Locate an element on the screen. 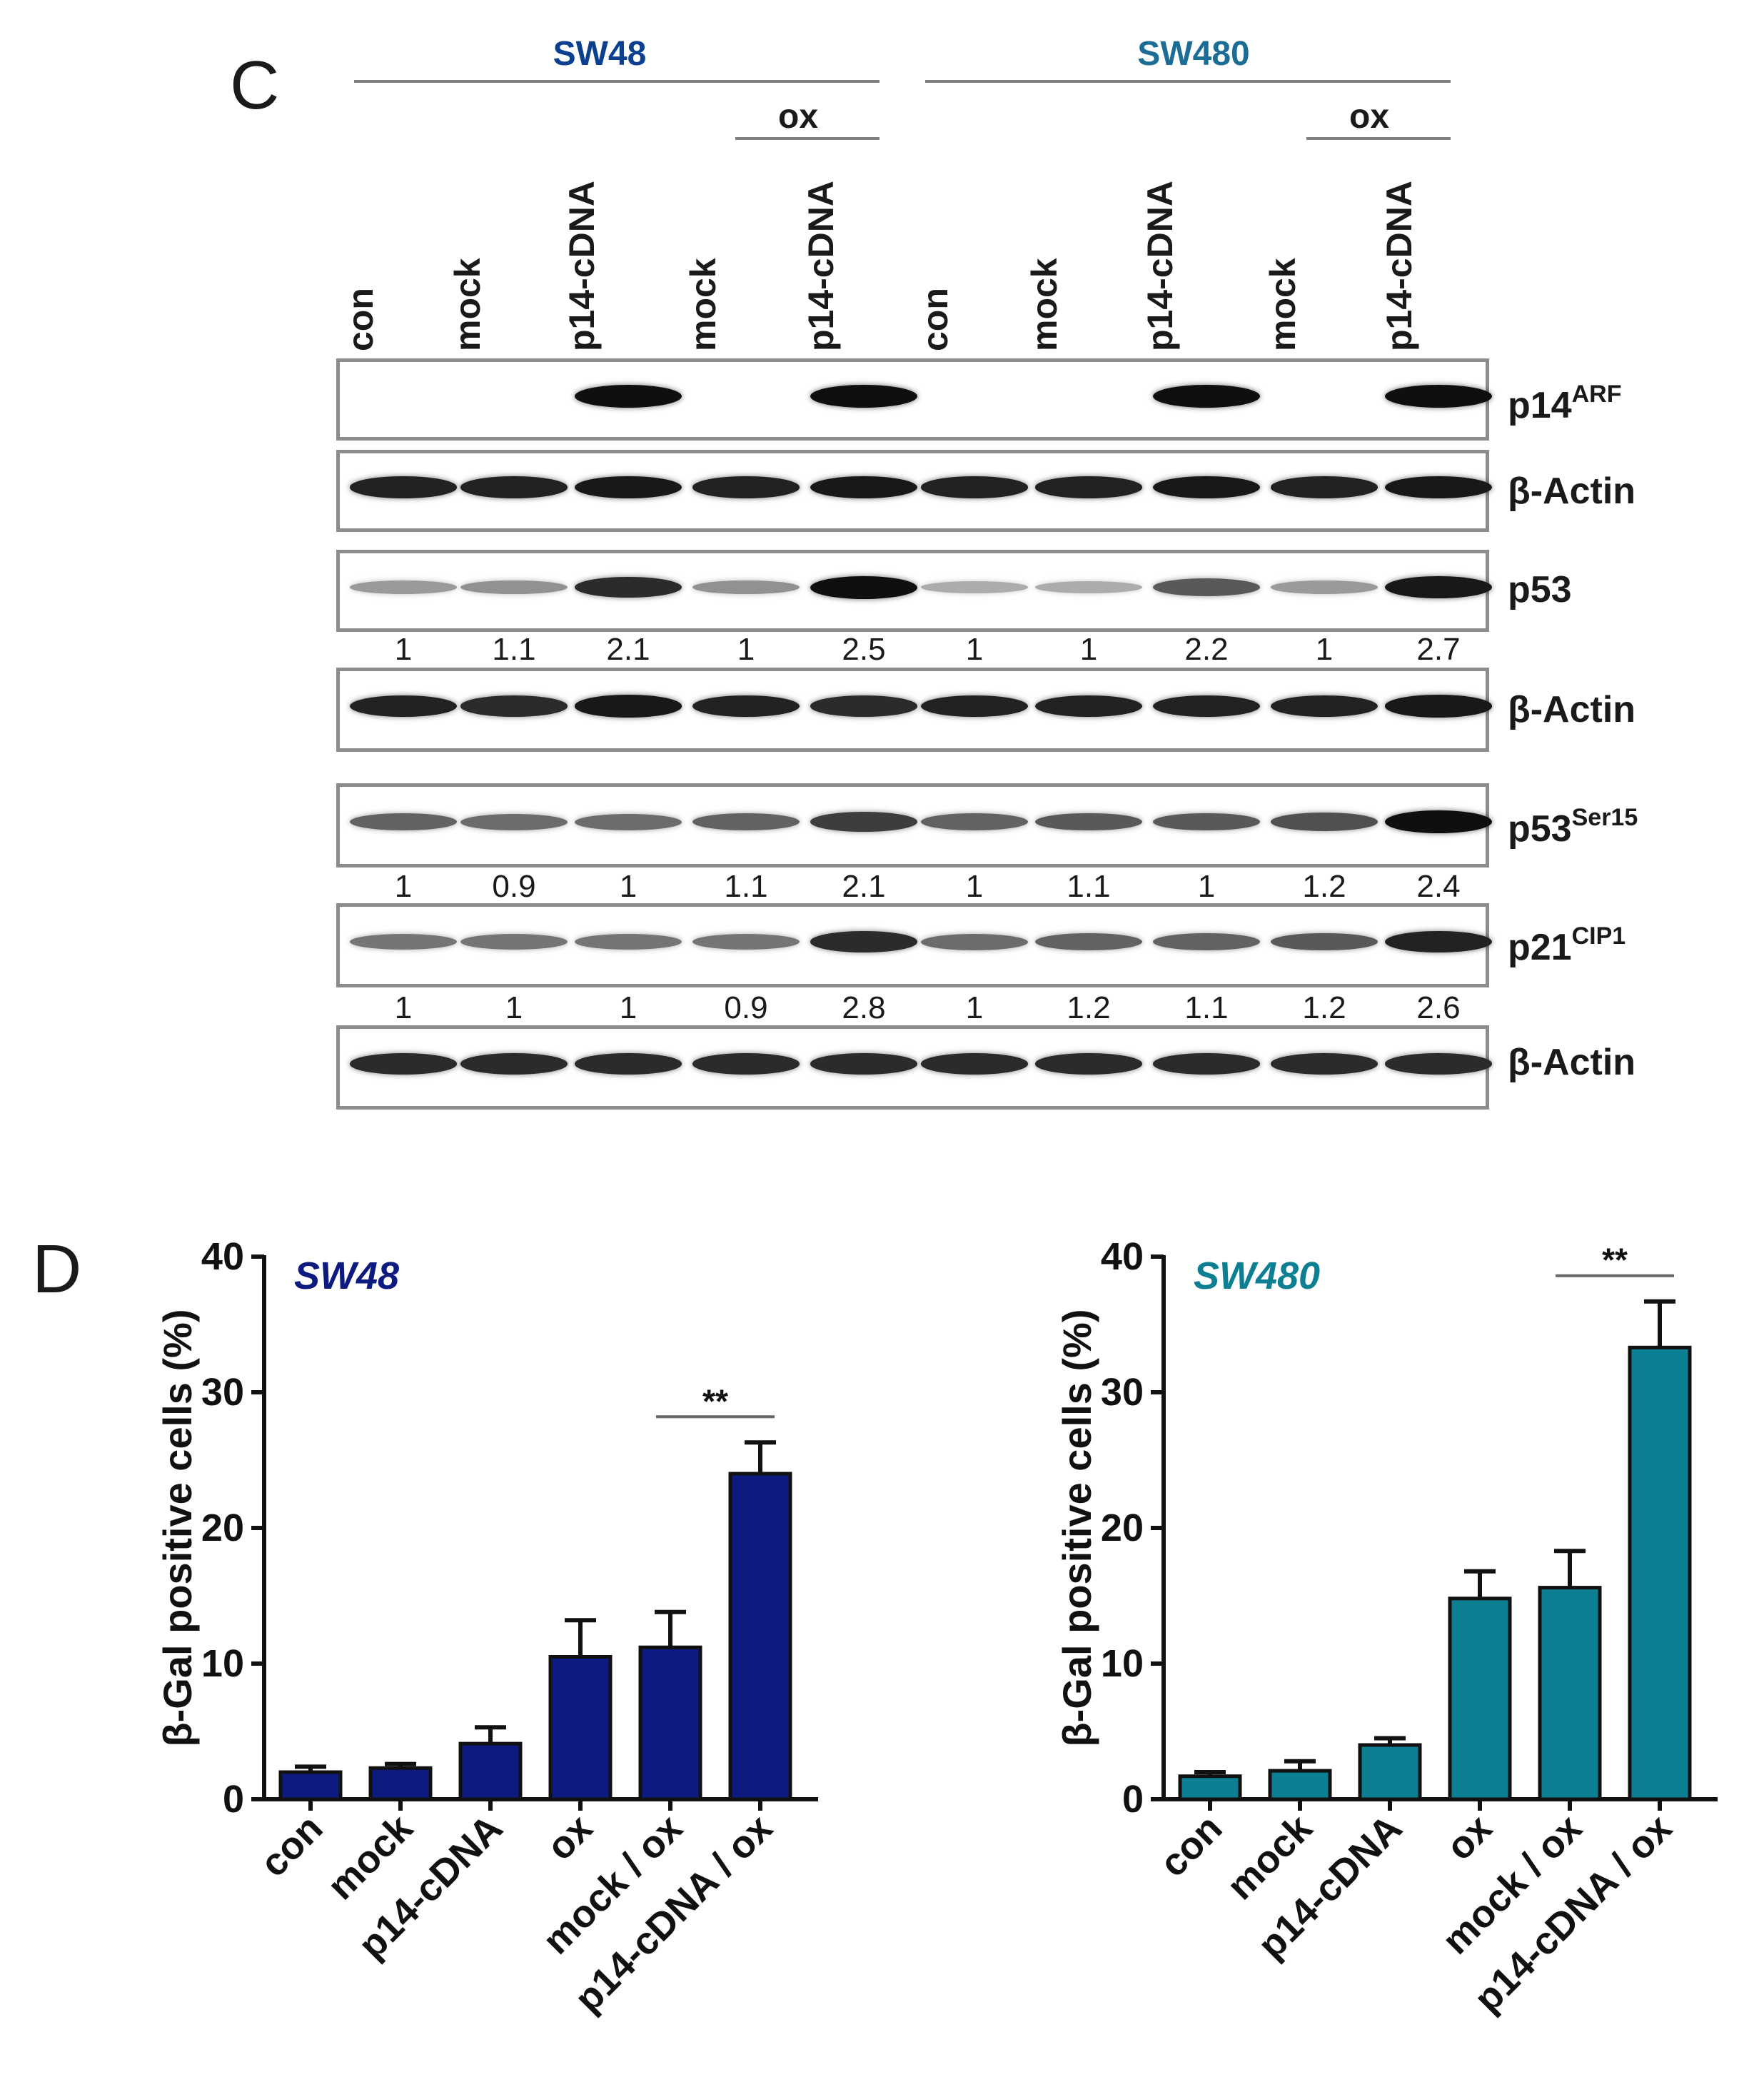 The height and width of the screenshot is (2097, 1764). ox-line-sw480 is located at coordinates (1378, 138).